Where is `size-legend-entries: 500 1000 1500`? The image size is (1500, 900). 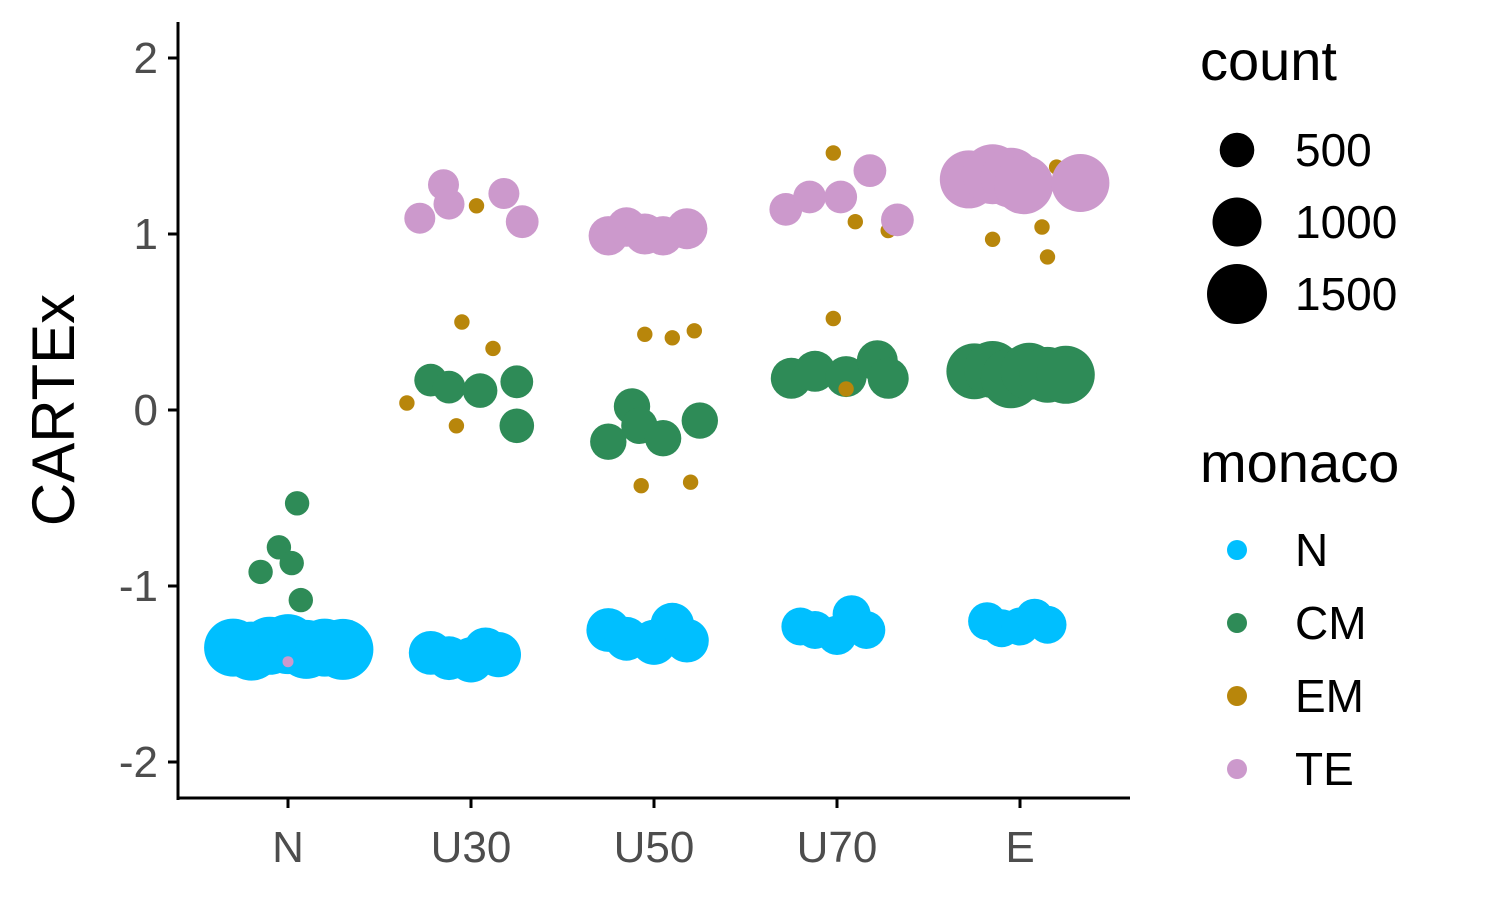 size-legend-entries: 500 1000 1500 is located at coordinates (1302, 224).